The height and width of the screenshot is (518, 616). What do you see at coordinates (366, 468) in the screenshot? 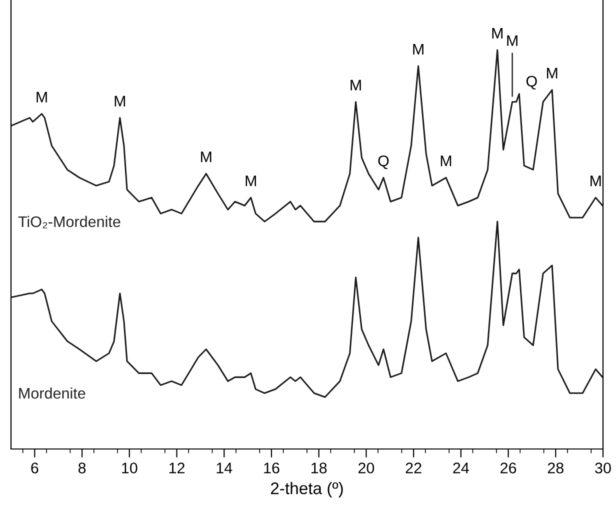
I see `x-tick-label: 20` at bounding box center [366, 468].